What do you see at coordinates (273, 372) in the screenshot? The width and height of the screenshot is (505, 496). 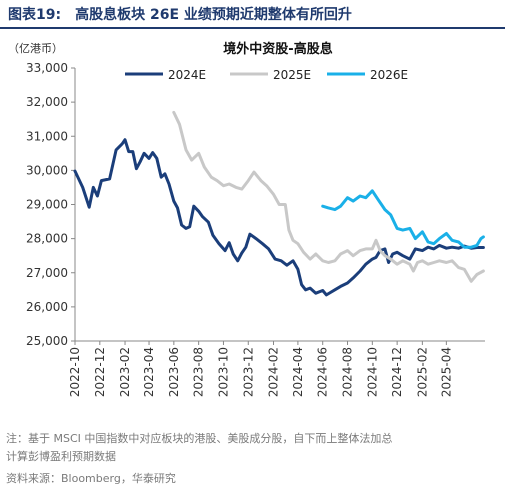 I see `x-tick-label: 2024-02` at bounding box center [273, 372].